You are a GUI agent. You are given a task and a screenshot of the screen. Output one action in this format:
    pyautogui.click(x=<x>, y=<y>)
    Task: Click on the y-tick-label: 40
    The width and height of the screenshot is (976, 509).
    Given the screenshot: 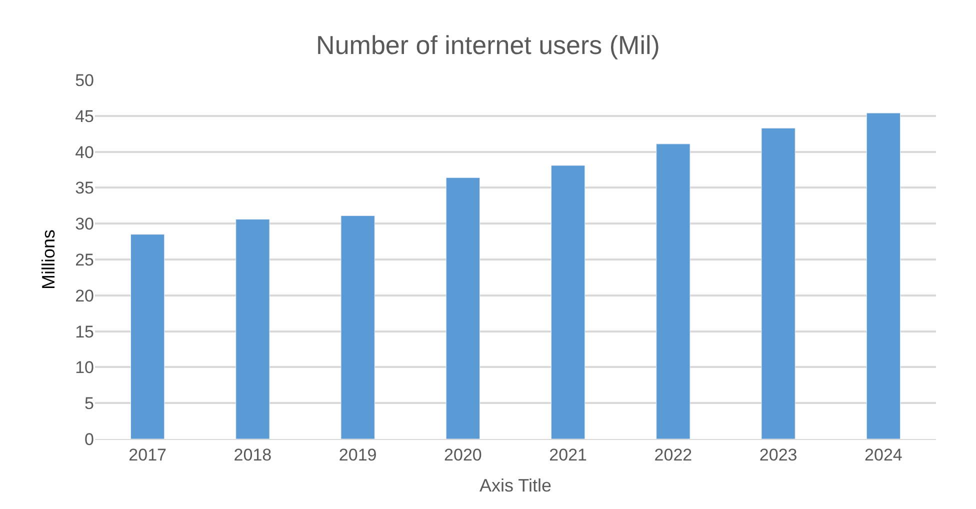 What is the action you would take?
    pyautogui.click(x=84, y=152)
    